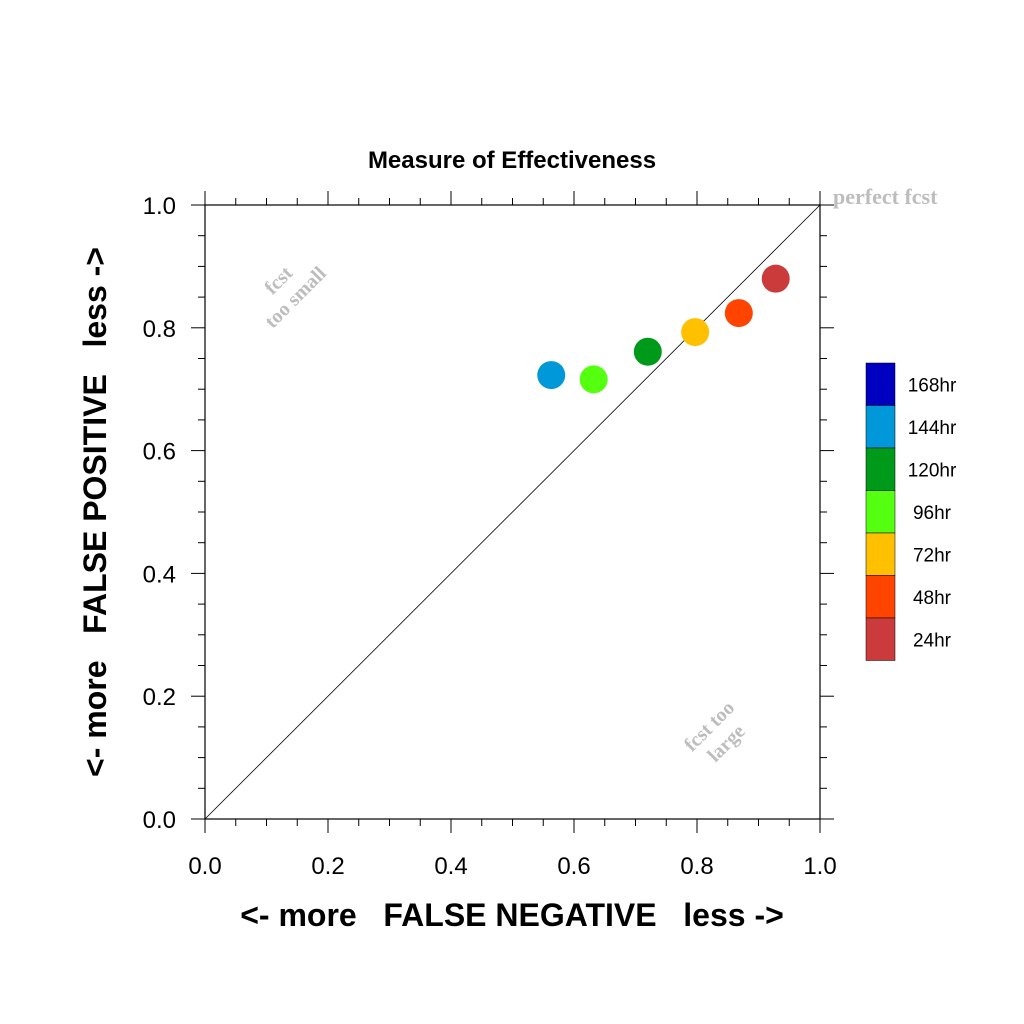 The image size is (1024, 1024). Describe the element at coordinates (738, 313) in the screenshot. I see `point-48hr` at that location.